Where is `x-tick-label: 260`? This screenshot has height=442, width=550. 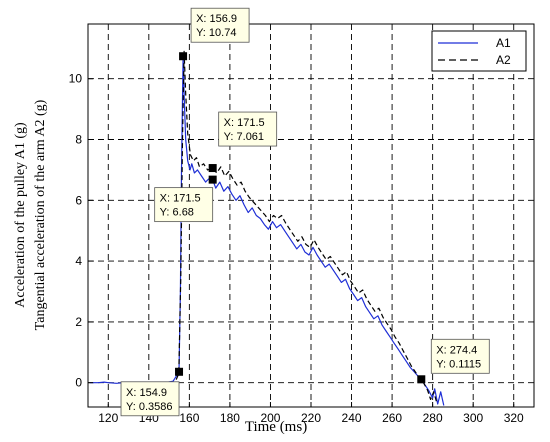
x-tick-label: 260 is located at coordinates (392, 418).